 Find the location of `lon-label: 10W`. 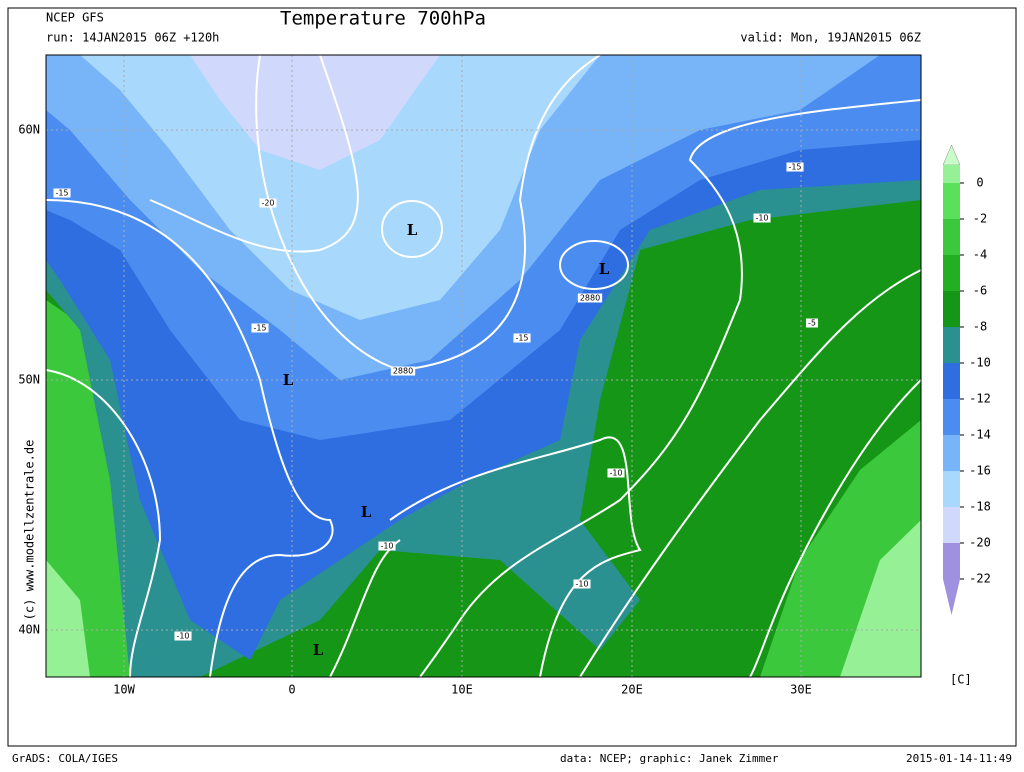

lon-label: 10W is located at coordinates (124, 690).